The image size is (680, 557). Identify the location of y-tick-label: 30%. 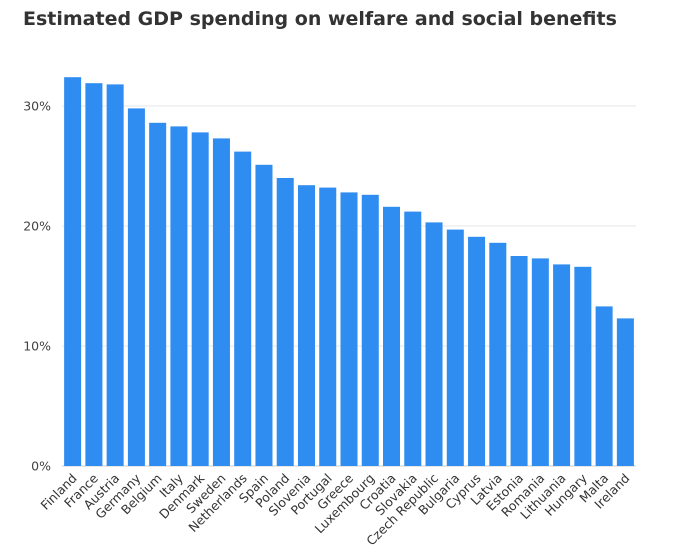
(37, 106).